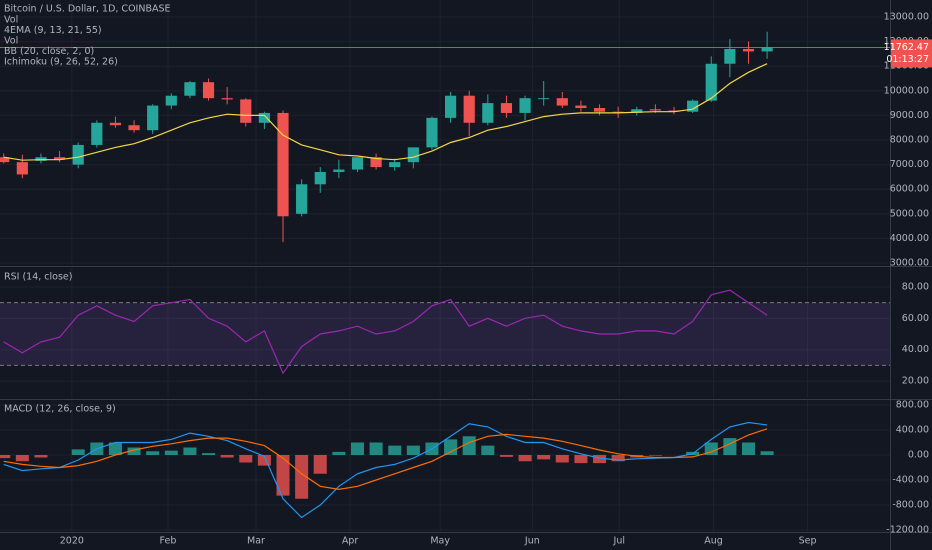  I want to click on x-tick-label: Feb, so click(168, 541).